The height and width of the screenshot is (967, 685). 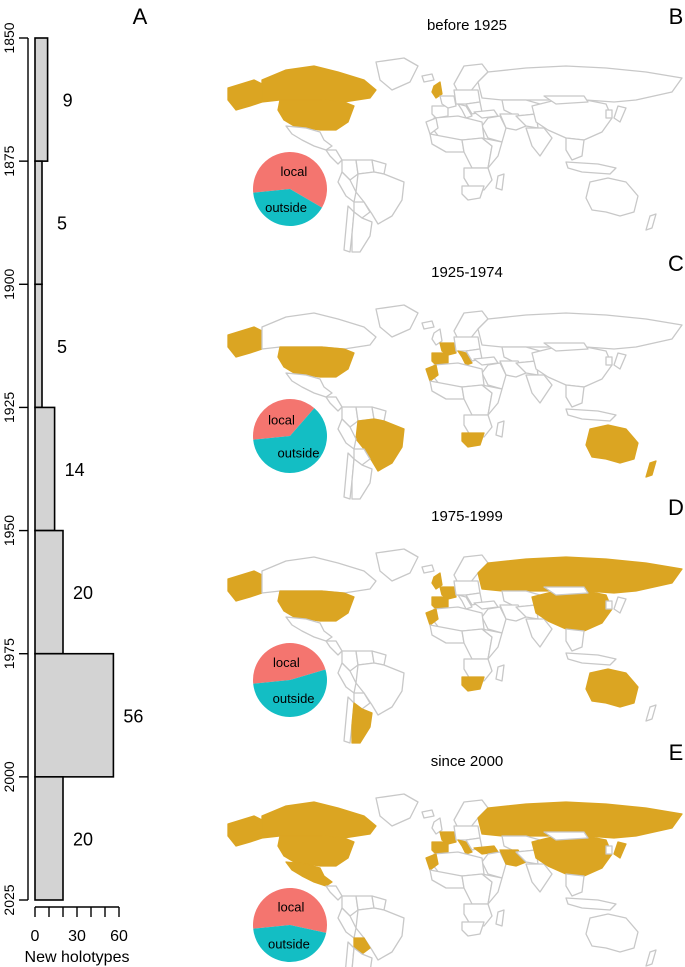 I want to click on count-tick-label: 60, so click(x=119, y=936).